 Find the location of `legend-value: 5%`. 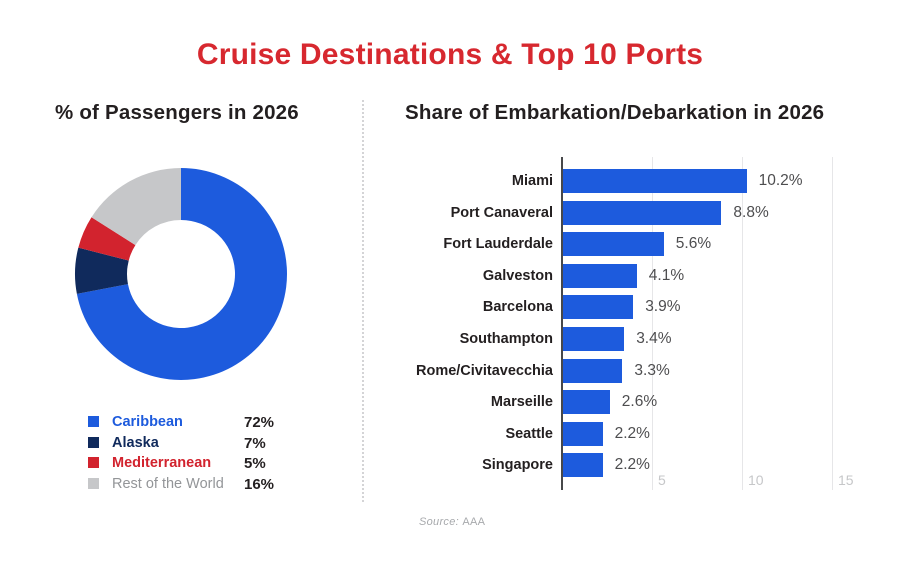

legend-value: 5% is located at coordinates (255, 463).